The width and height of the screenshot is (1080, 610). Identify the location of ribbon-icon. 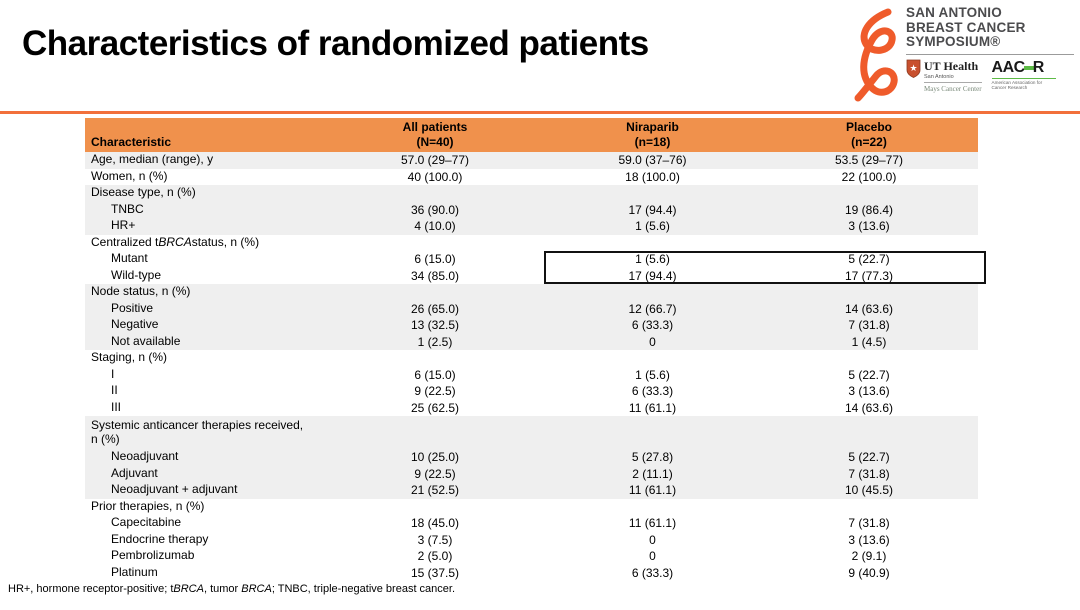
(876, 55).